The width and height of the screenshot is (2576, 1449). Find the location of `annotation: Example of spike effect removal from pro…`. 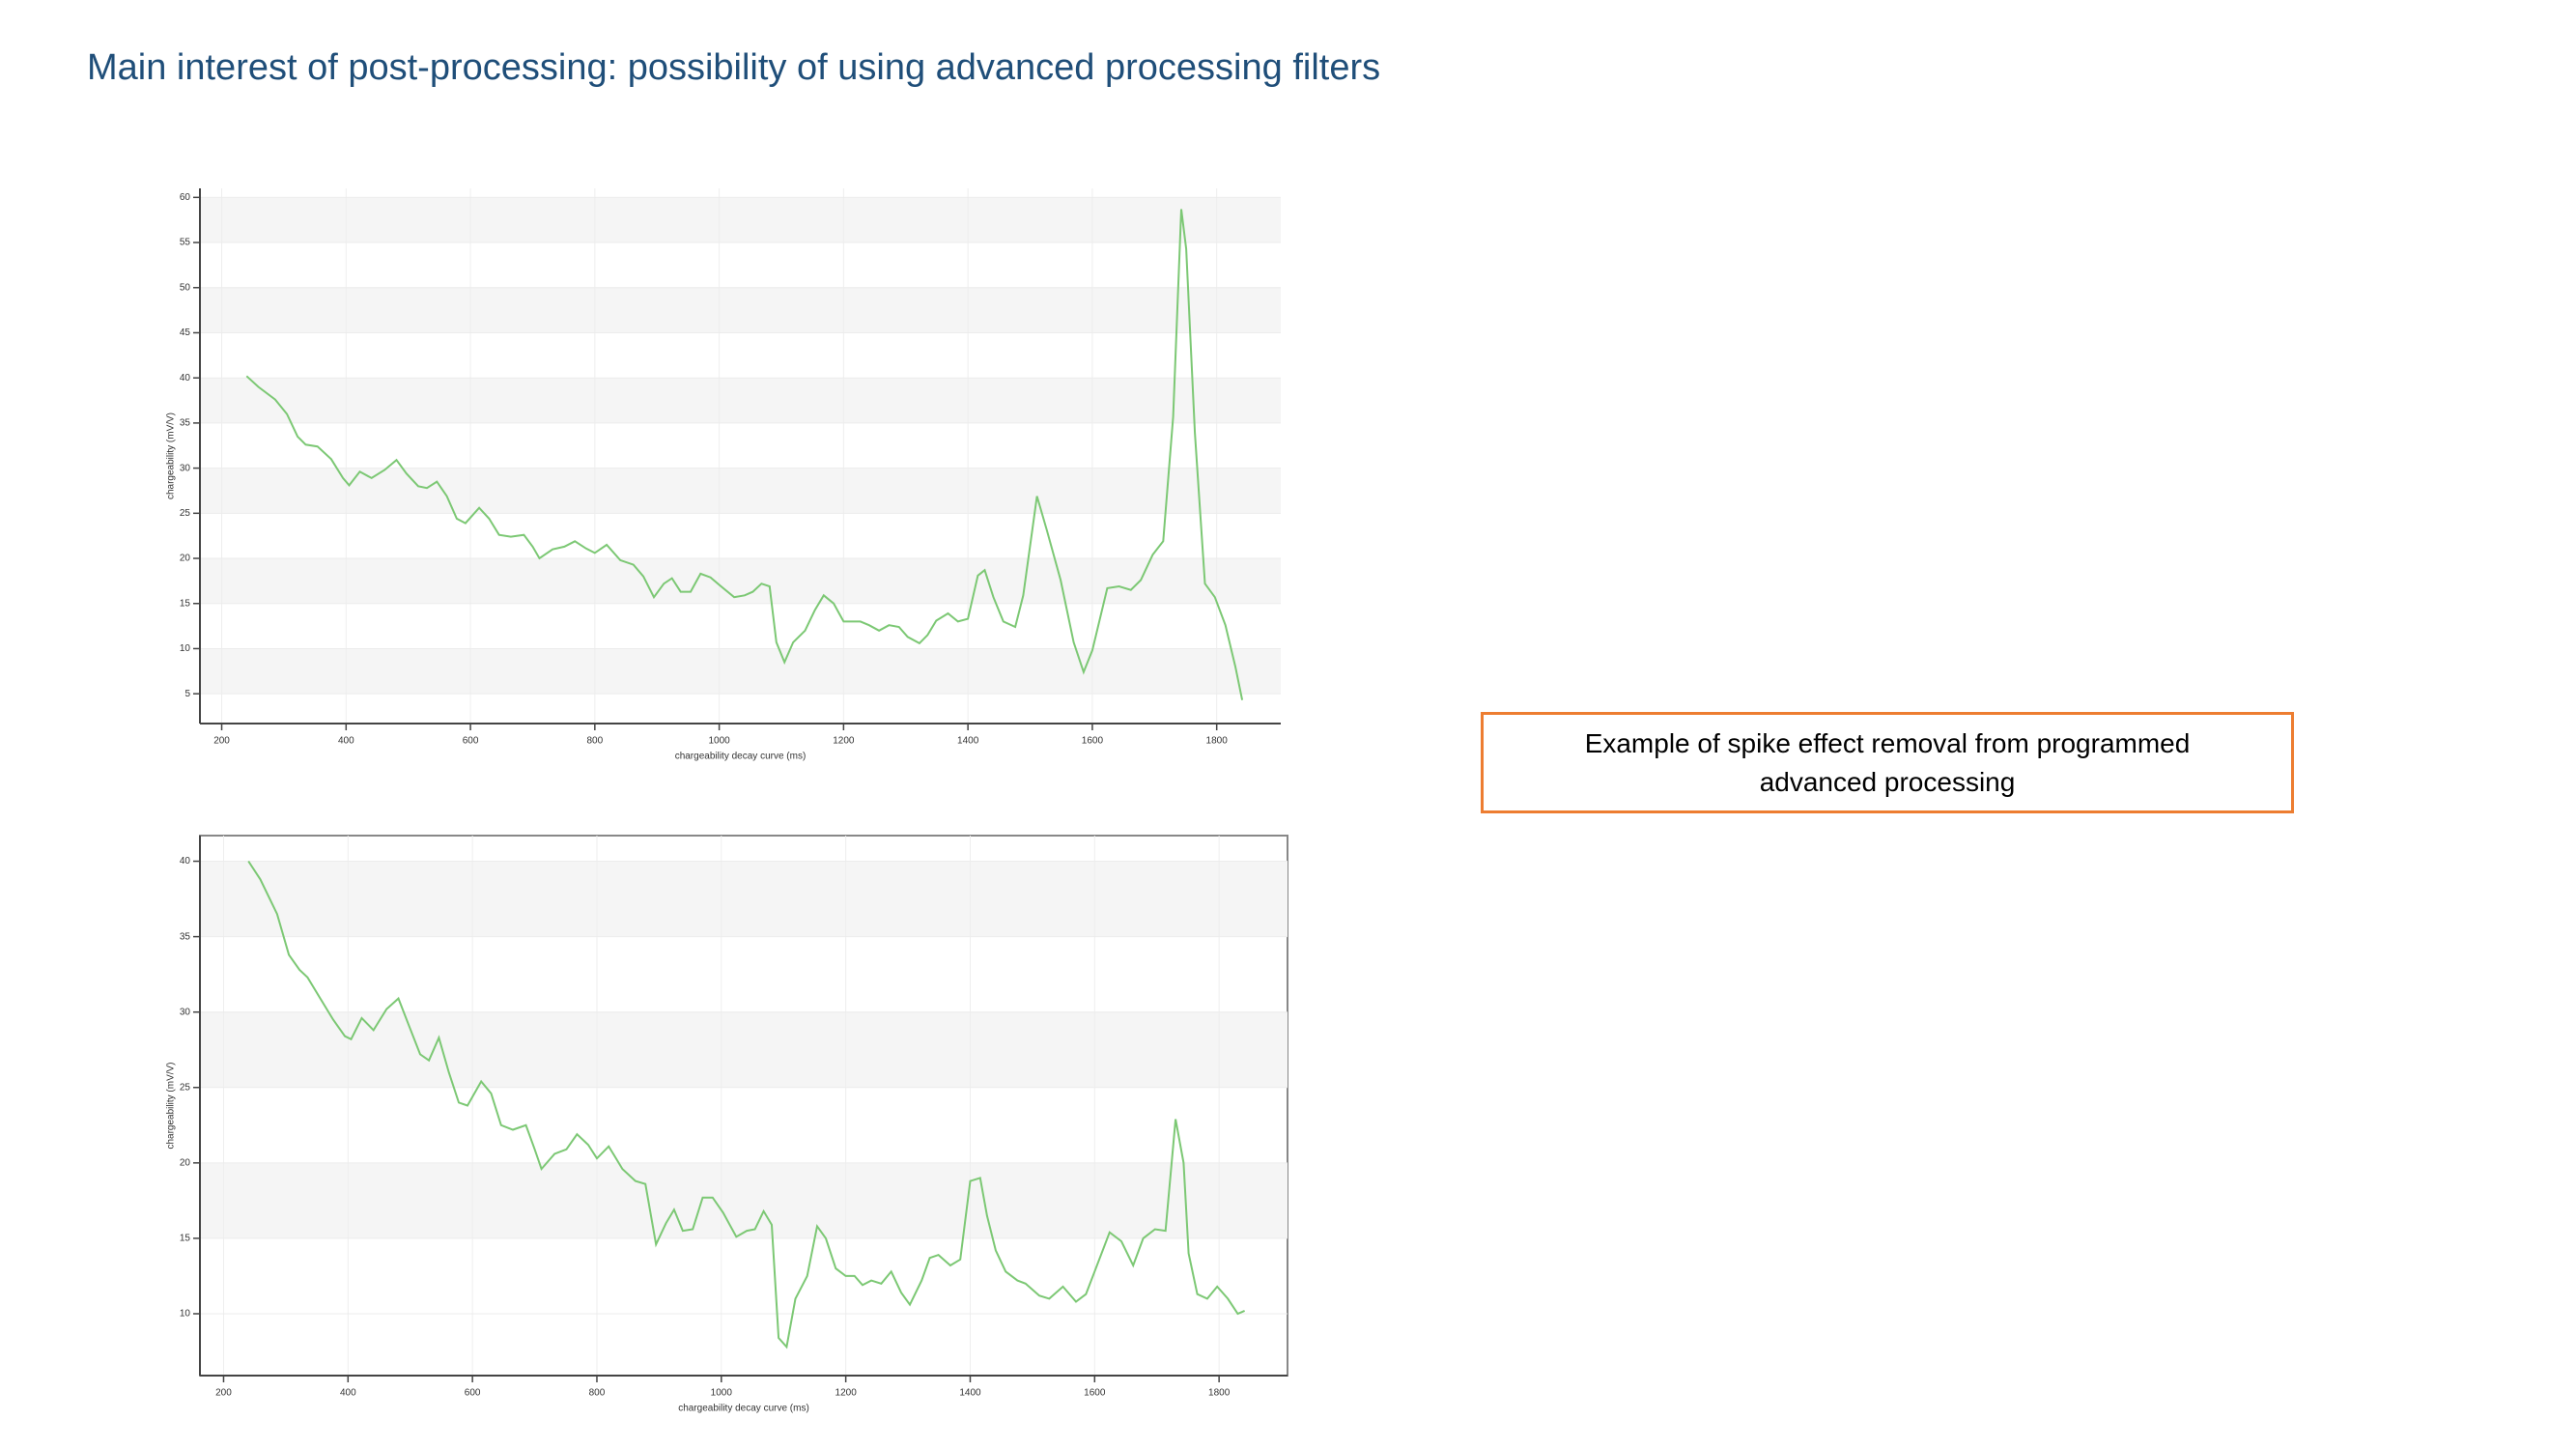

annotation: Example of spike effect removal from pro… is located at coordinates (1887, 762).